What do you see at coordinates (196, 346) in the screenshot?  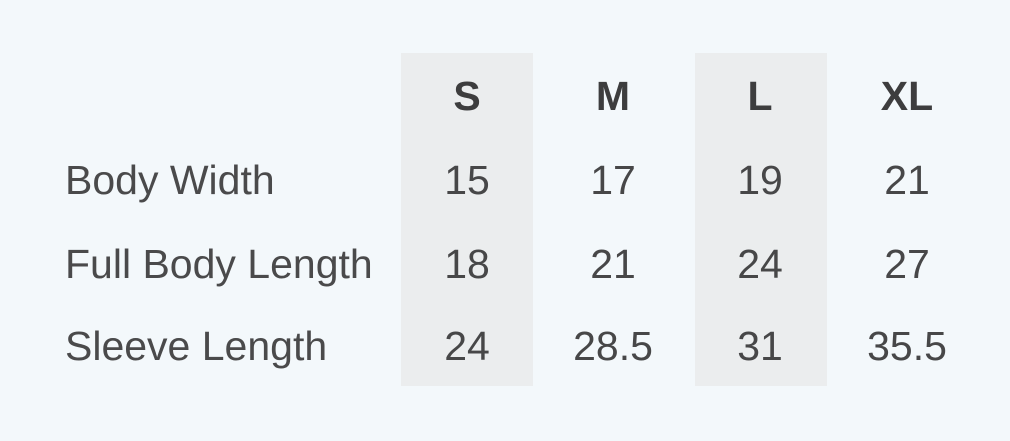 I see `row-label-sleeve-length: Sleeve Length` at bounding box center [196, 346].